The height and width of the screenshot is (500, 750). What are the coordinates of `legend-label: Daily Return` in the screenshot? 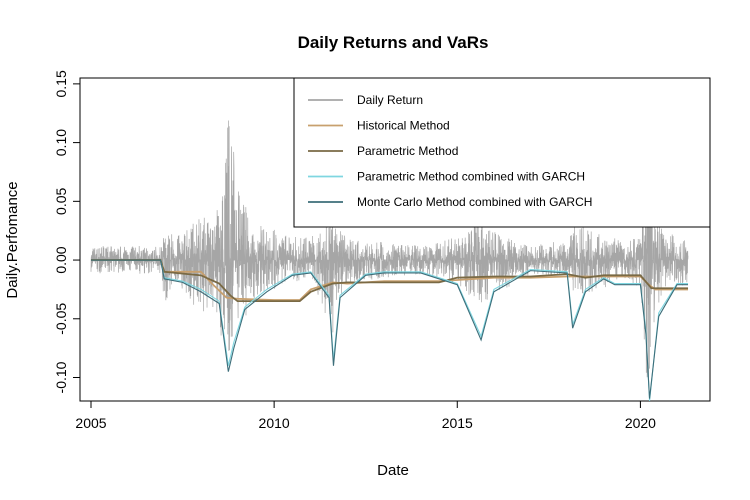 It's located at (390, 100).